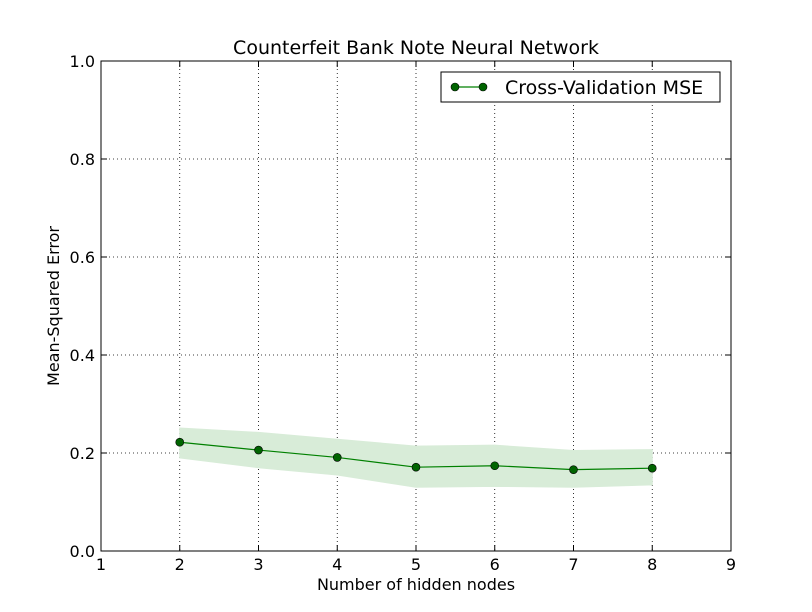 This screenshot has width=812, height=612. Describe the element at coordinates (82, 61) in the screenshot. I see `y-tick-label: 1.0` at that location.